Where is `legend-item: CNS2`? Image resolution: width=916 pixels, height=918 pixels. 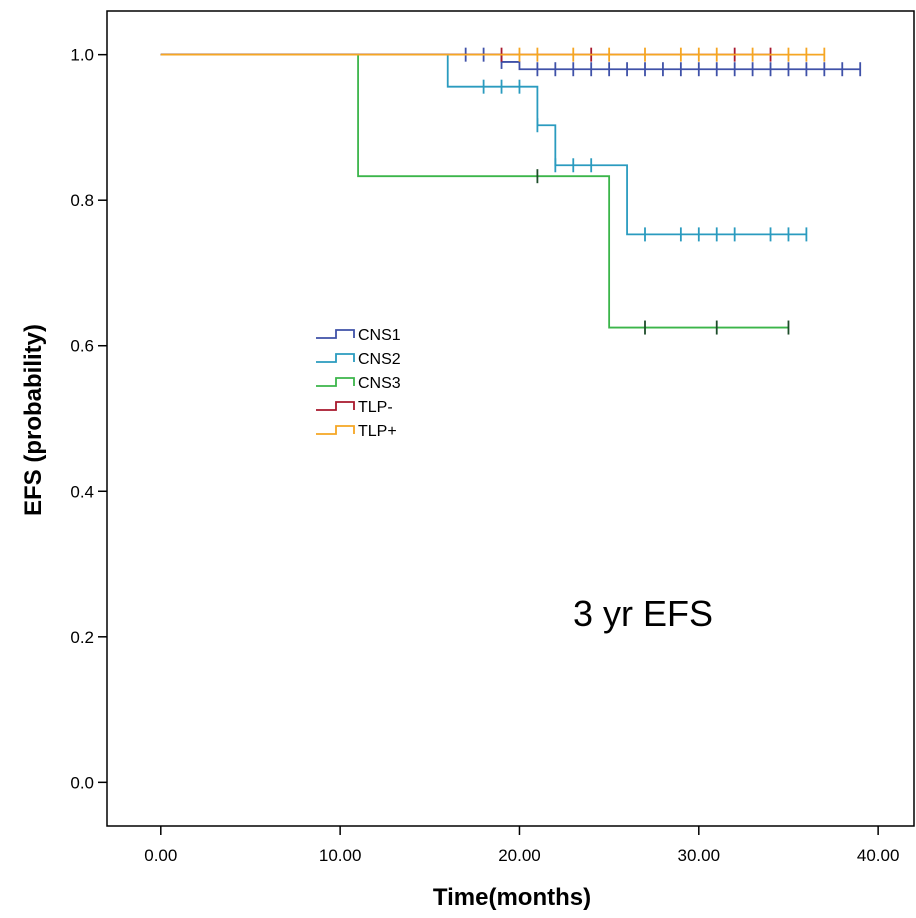 legend-item: CNS2 is located at coordinates (358, 359).